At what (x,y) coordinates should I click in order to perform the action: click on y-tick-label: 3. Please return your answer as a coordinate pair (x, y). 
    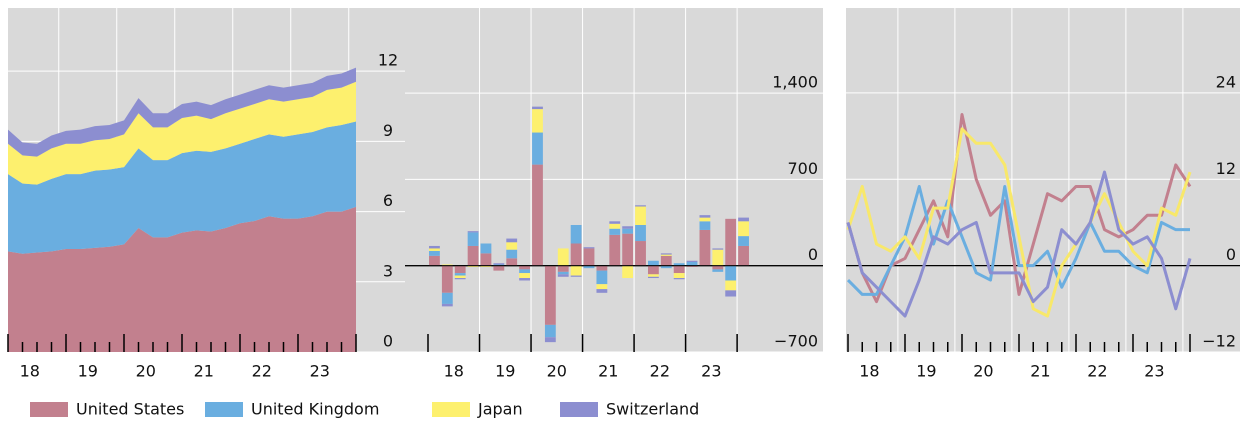
    Looking at the image, I should click on (388, 270).